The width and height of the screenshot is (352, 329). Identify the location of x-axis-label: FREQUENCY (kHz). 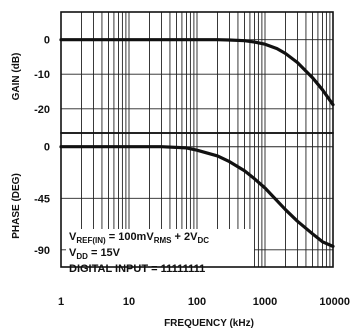
(209, 323).